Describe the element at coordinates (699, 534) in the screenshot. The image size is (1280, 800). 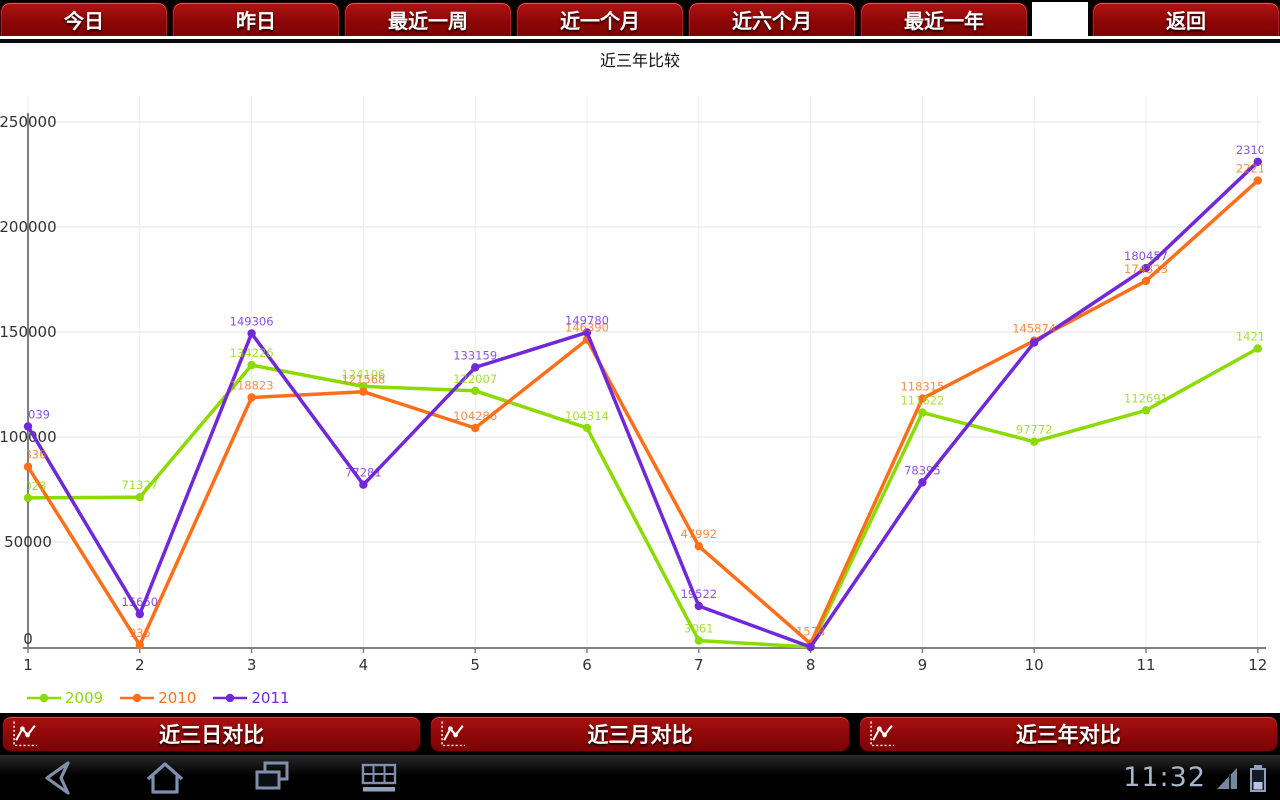
I see `point-label-2010: 47992` at that location.